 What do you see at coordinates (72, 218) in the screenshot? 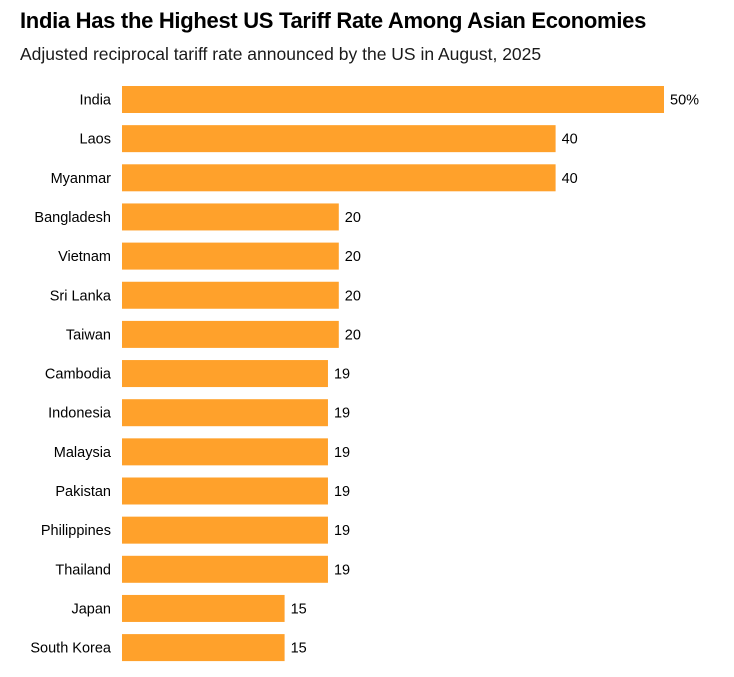
I see `category-label: Bangladesh` at bounding box center [72, 218].